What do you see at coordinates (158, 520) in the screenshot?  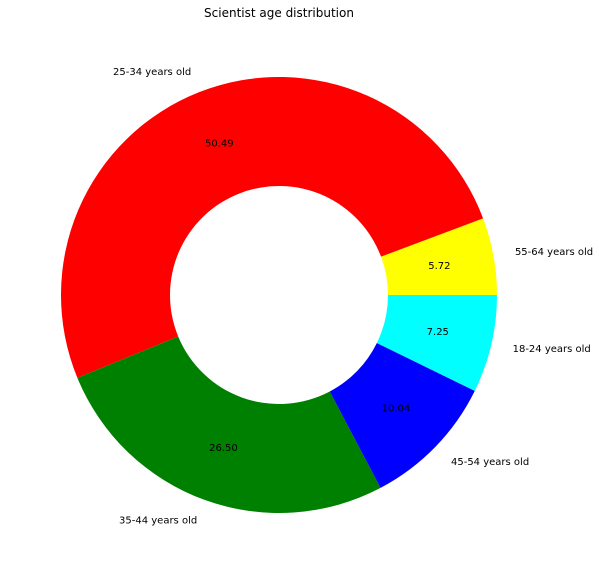 I see `slice-label-35-44-years-old: 35-44 years old` at bounding box center [158, 520].